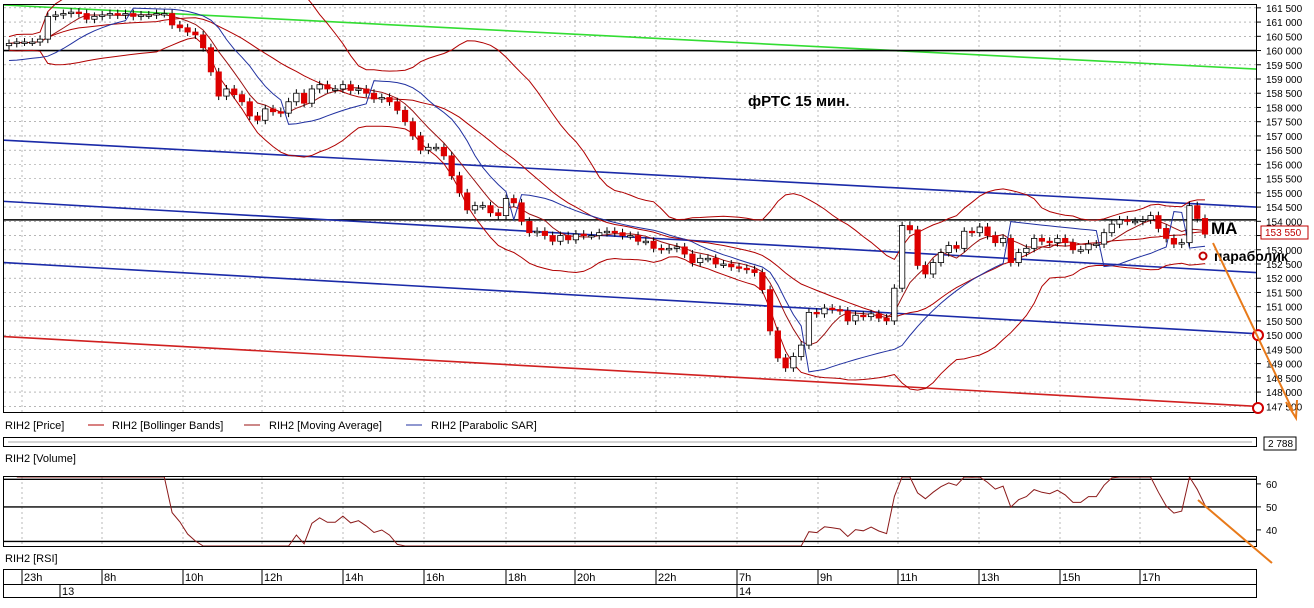 The height and width of the screenshot is (608, 1314). What do you see at coordinates (990, 578) in the screenshot?
I see `time-tick-label: 13h` at bounding box center [990, 578].